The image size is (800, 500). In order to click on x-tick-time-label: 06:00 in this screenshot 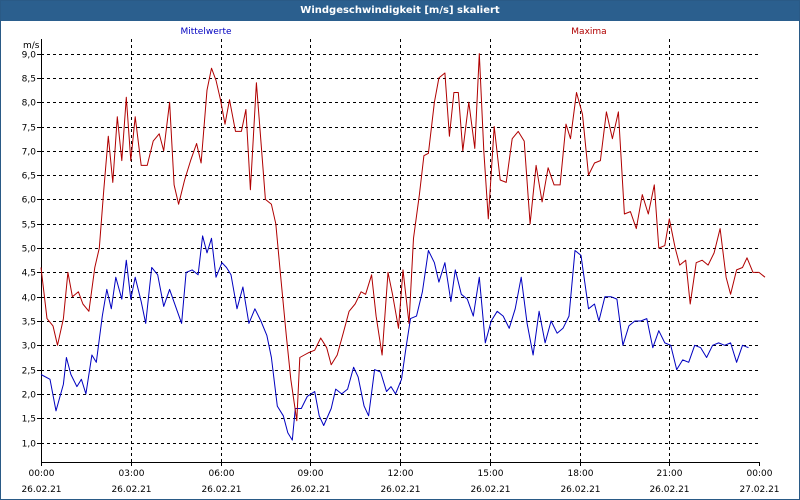, I will do `click(222, 474)`.